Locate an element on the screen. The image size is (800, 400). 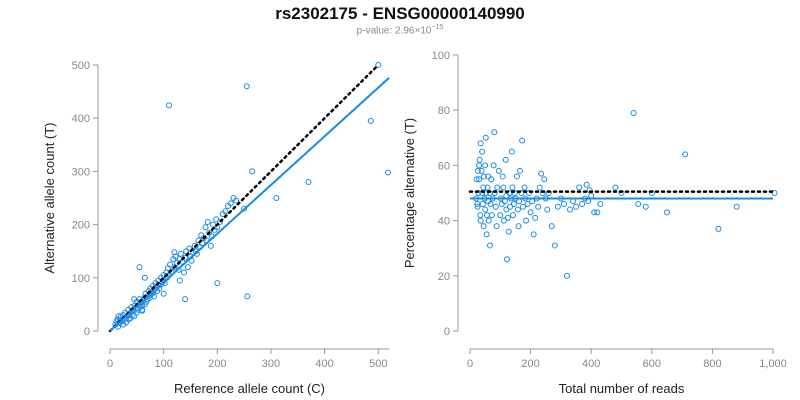
left-y-tick-label: 100 is located at coordinates (81, 279).